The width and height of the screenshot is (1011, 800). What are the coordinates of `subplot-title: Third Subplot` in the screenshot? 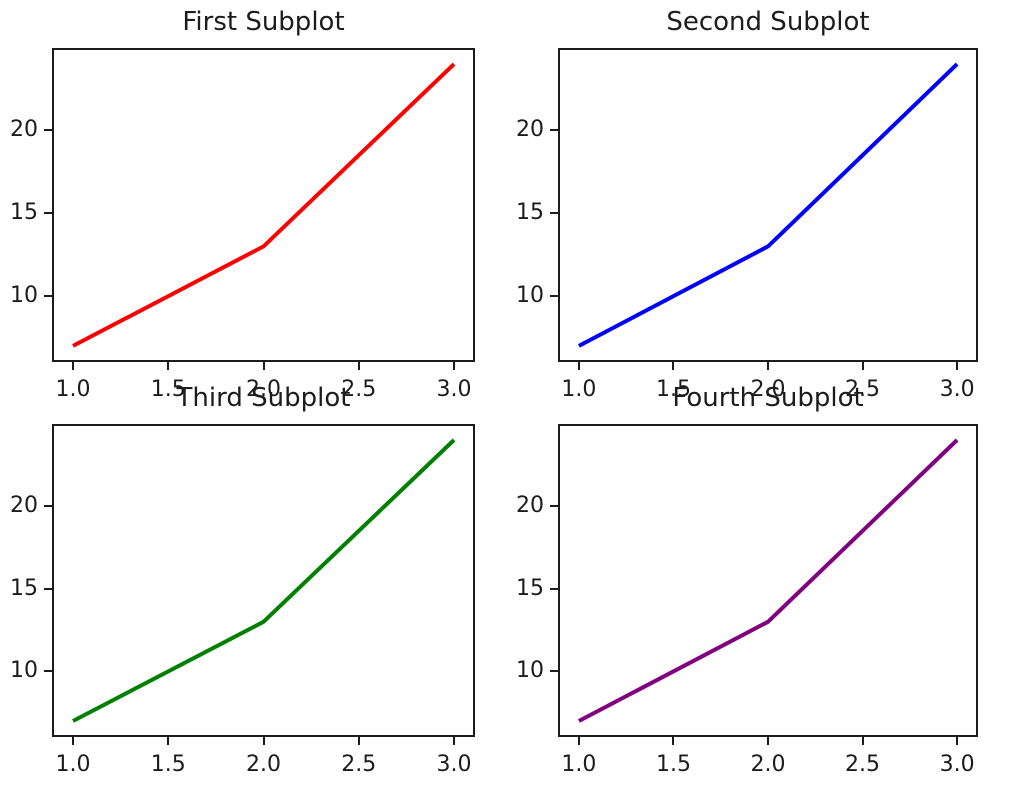 It's located at (263, 398).